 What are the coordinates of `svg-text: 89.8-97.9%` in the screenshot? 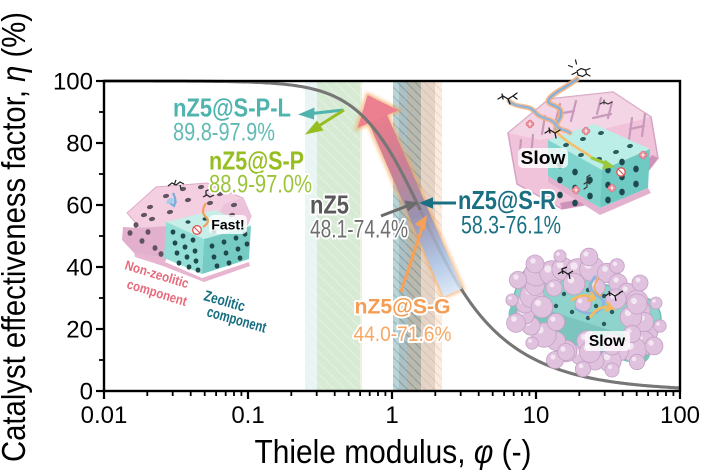 It's located at (224, 133).